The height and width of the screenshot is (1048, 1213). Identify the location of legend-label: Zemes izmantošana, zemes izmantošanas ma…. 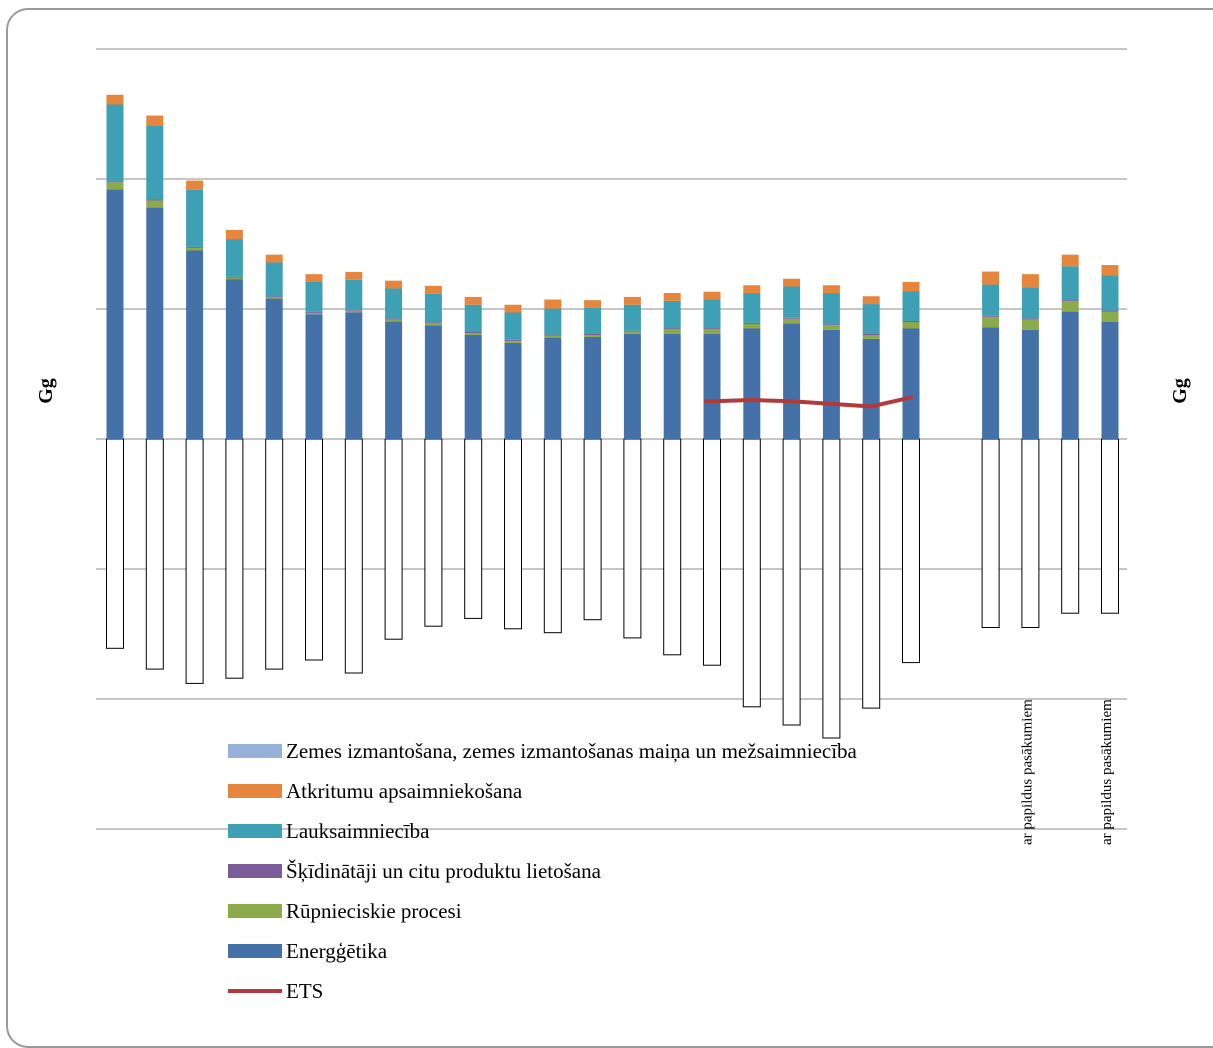
(572, 751).